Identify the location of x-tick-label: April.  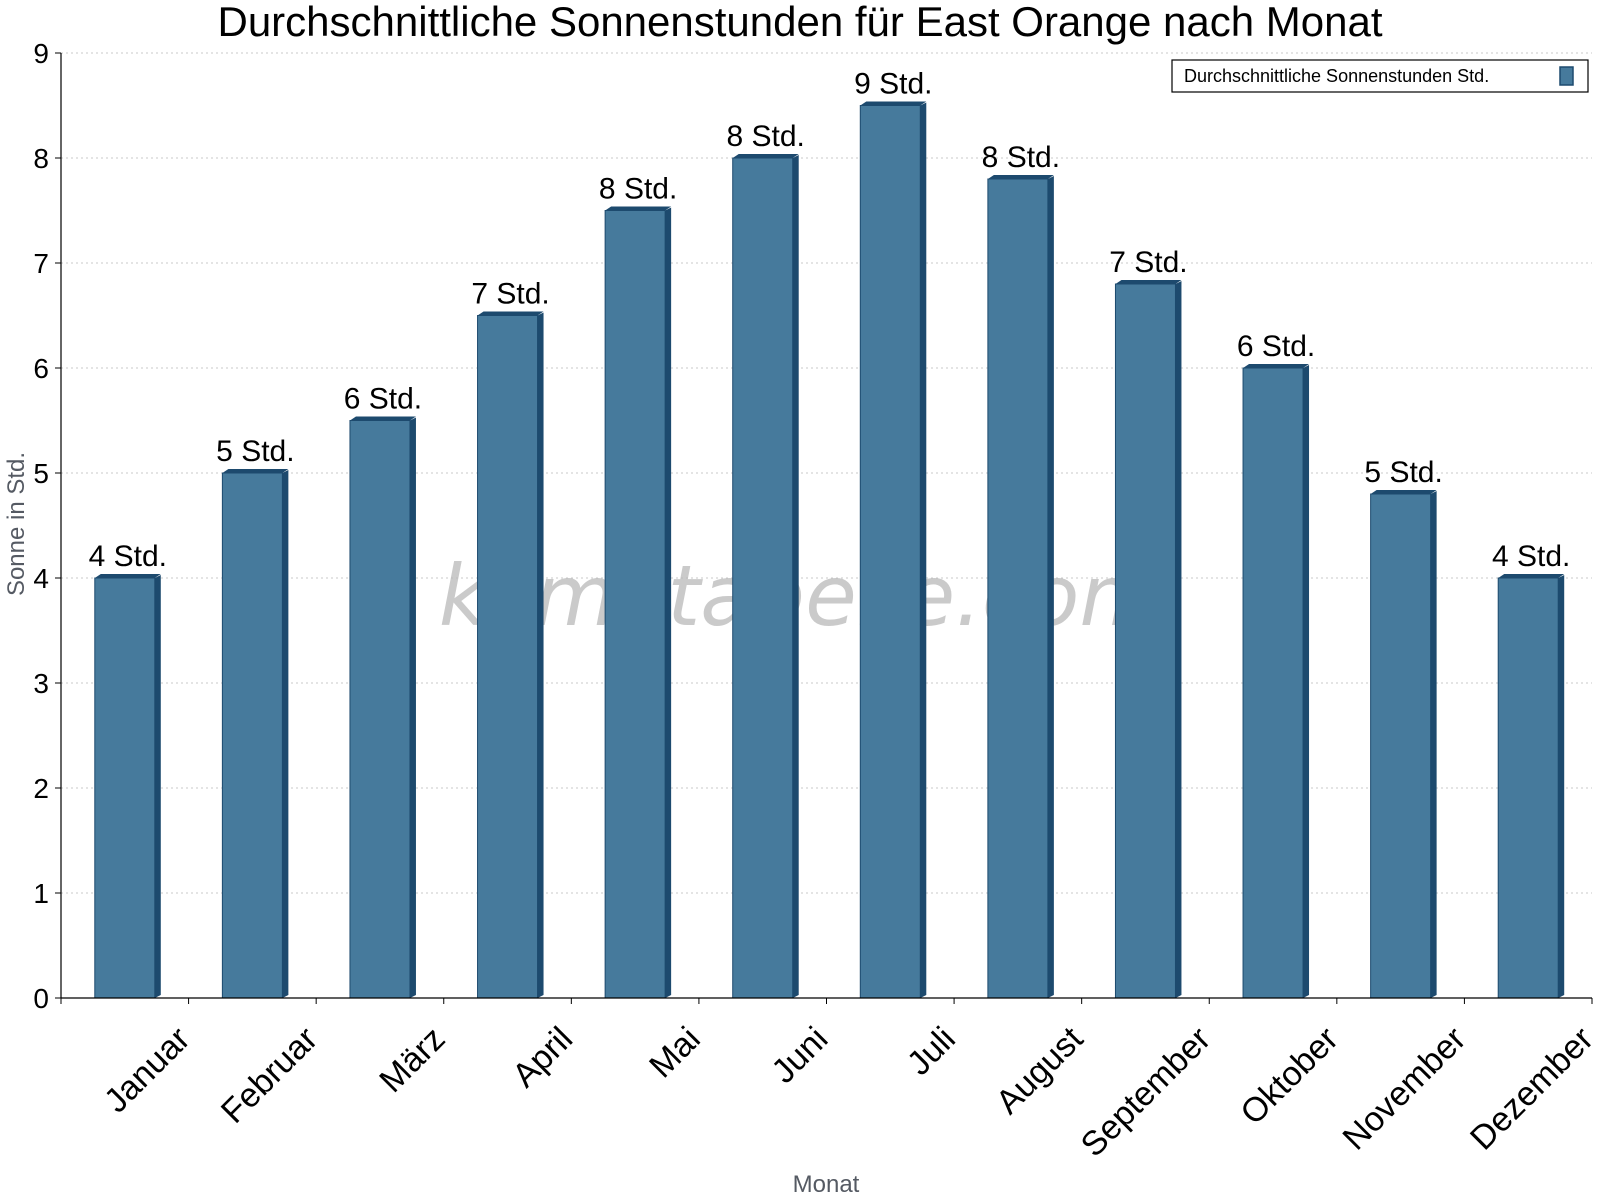
(542, 1057).